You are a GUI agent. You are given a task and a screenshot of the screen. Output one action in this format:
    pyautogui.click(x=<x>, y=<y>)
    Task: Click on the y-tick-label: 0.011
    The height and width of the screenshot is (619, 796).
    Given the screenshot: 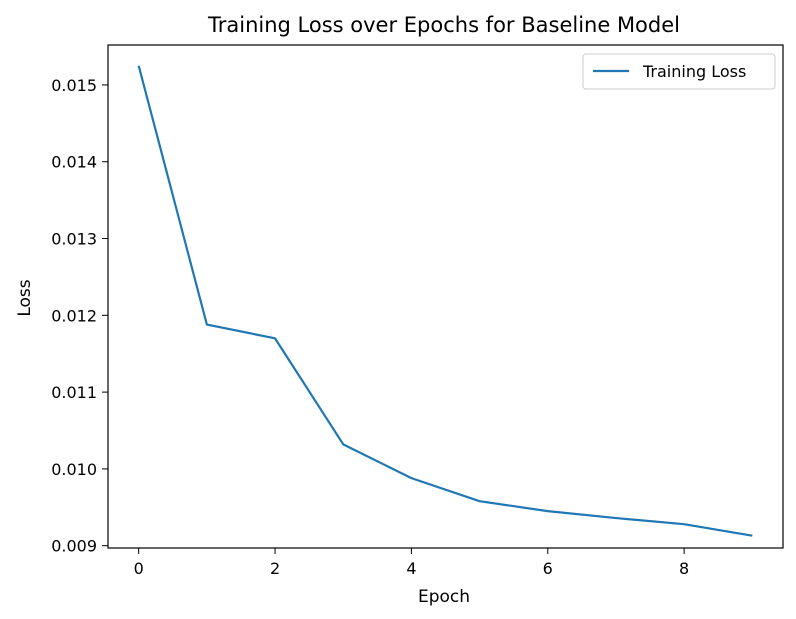 What is the action you would take?
    pyautogui.click(x=74, y=392)
    